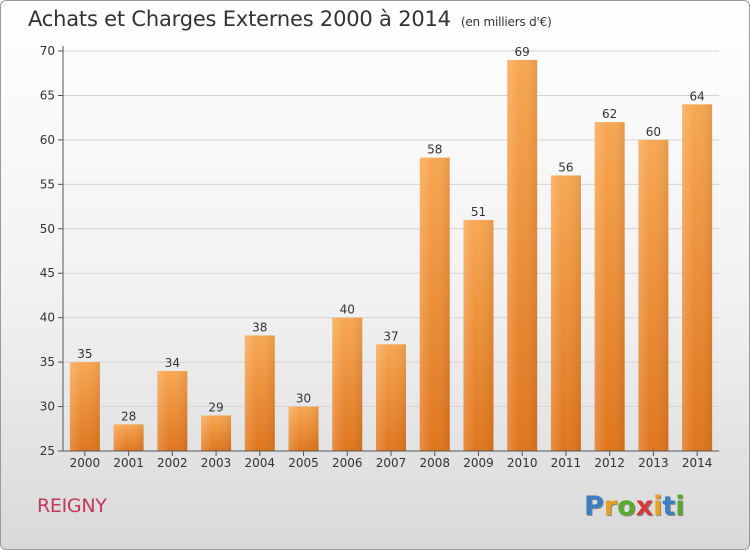  I want to click on data-label: 69, so click(522, 52).